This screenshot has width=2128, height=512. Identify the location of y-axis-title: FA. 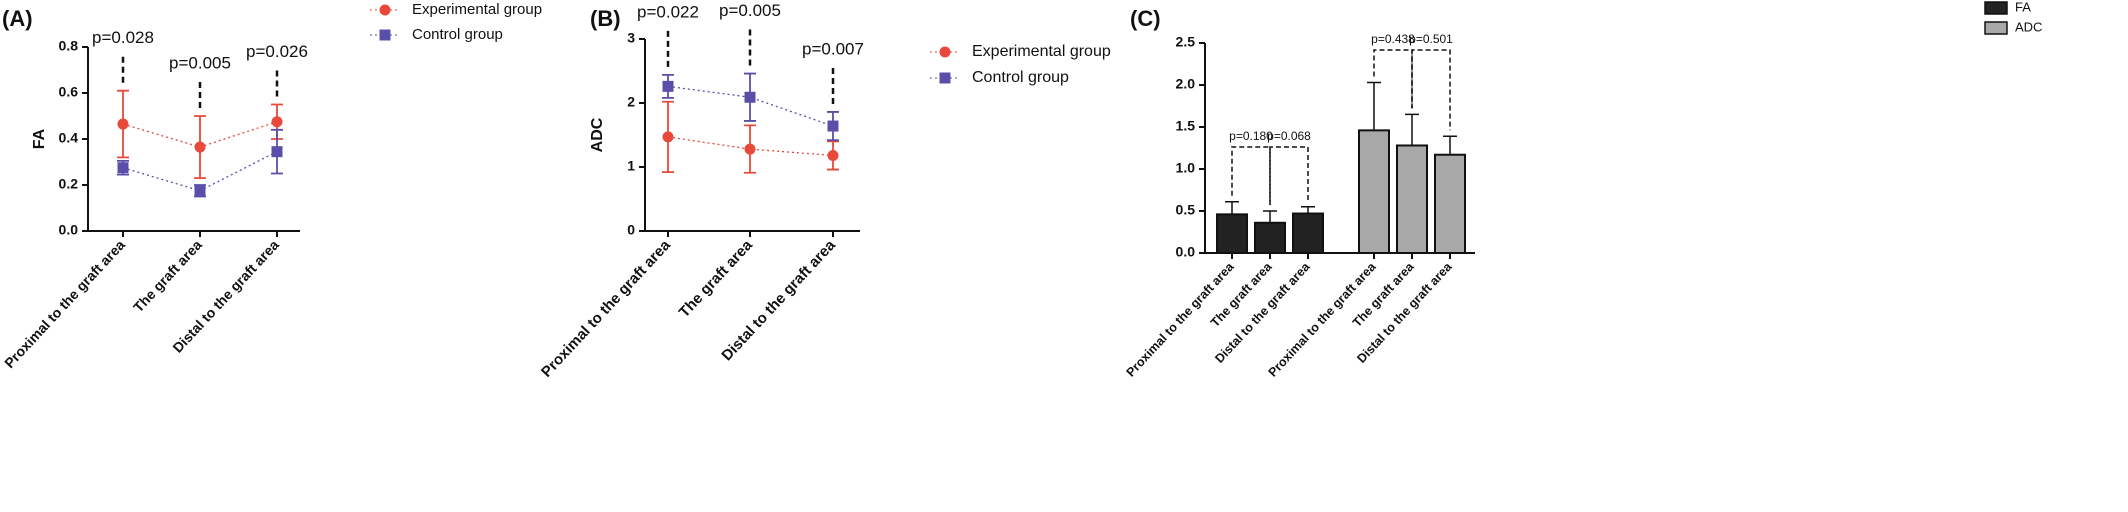
(39, 138).